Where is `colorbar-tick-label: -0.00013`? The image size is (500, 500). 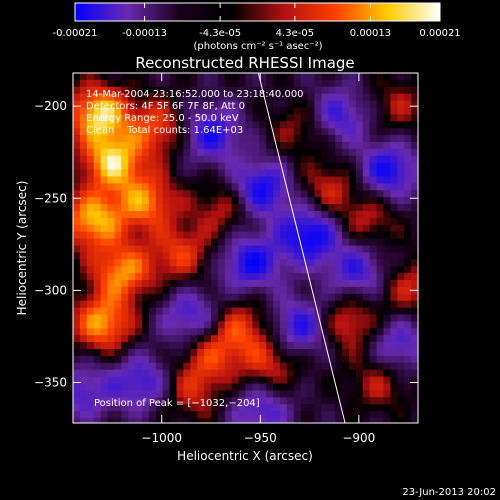 colorbar-tick-label: -0.00013 is located at coordinates (144, 33).